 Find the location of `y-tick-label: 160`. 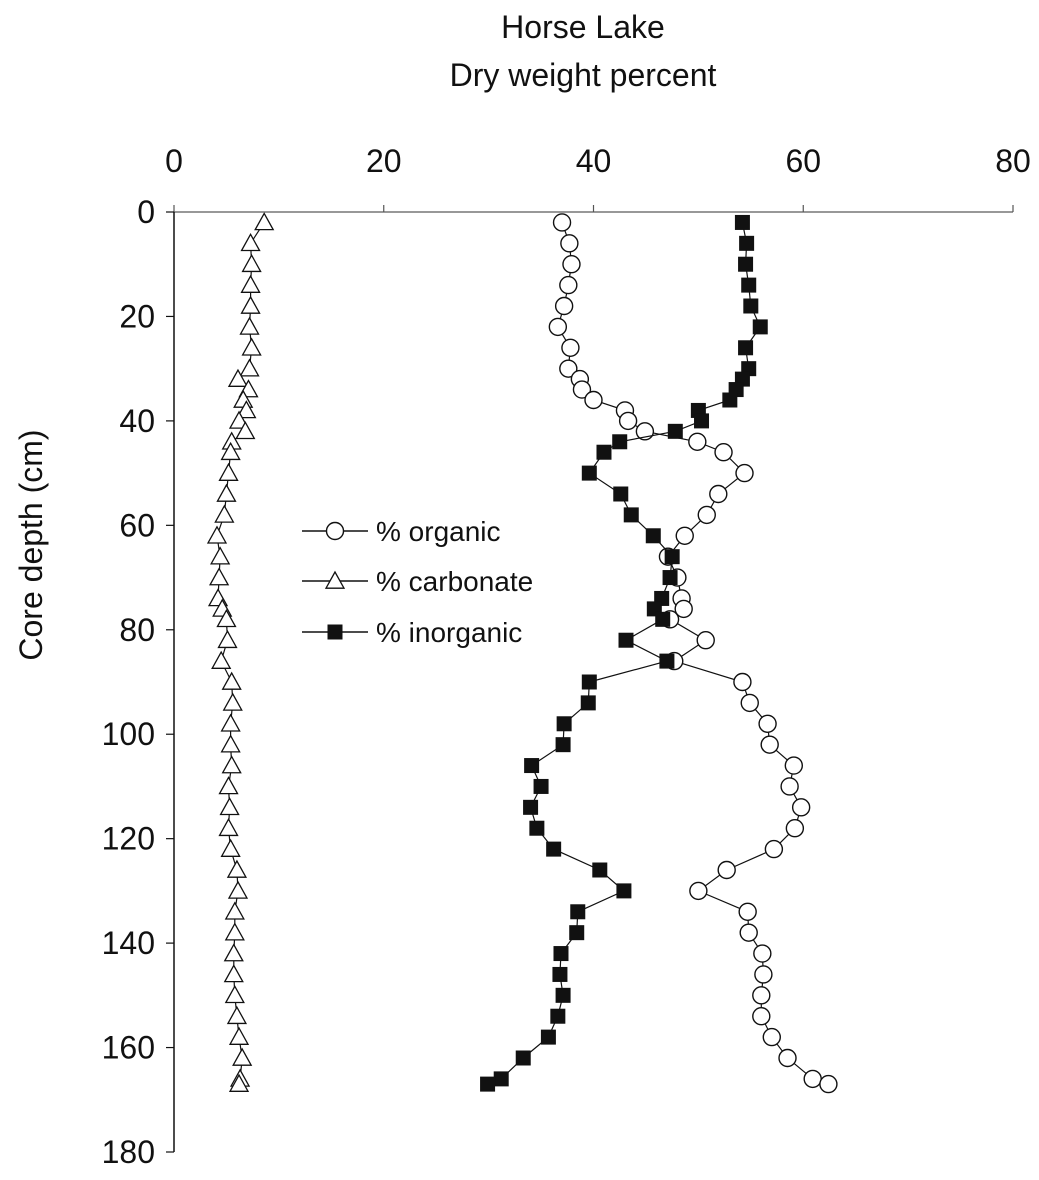

y-tick-label: 160 is located at coordinates (128, 1048).